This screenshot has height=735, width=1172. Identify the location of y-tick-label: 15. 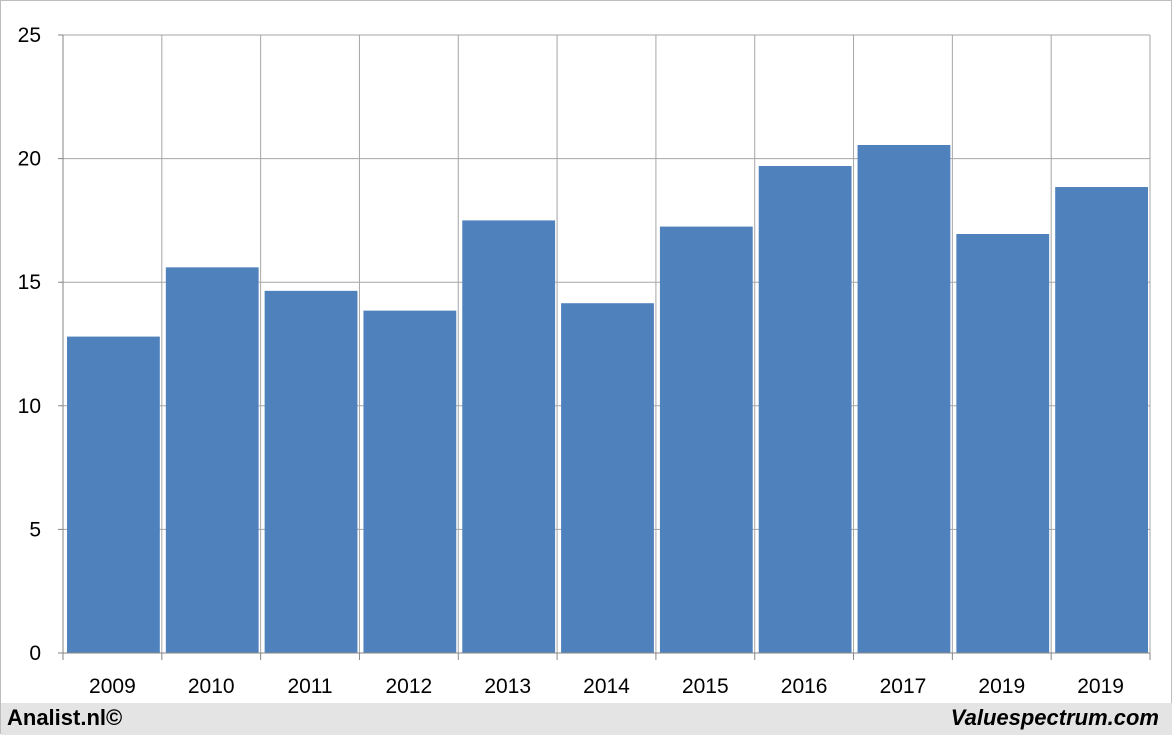
(29, 282).